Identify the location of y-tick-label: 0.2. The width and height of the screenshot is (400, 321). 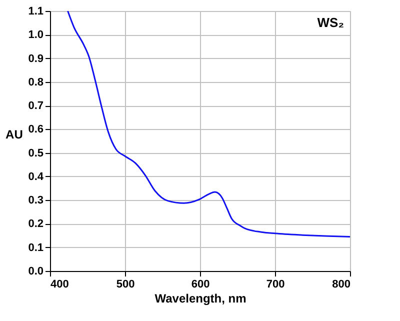
(36, 224).